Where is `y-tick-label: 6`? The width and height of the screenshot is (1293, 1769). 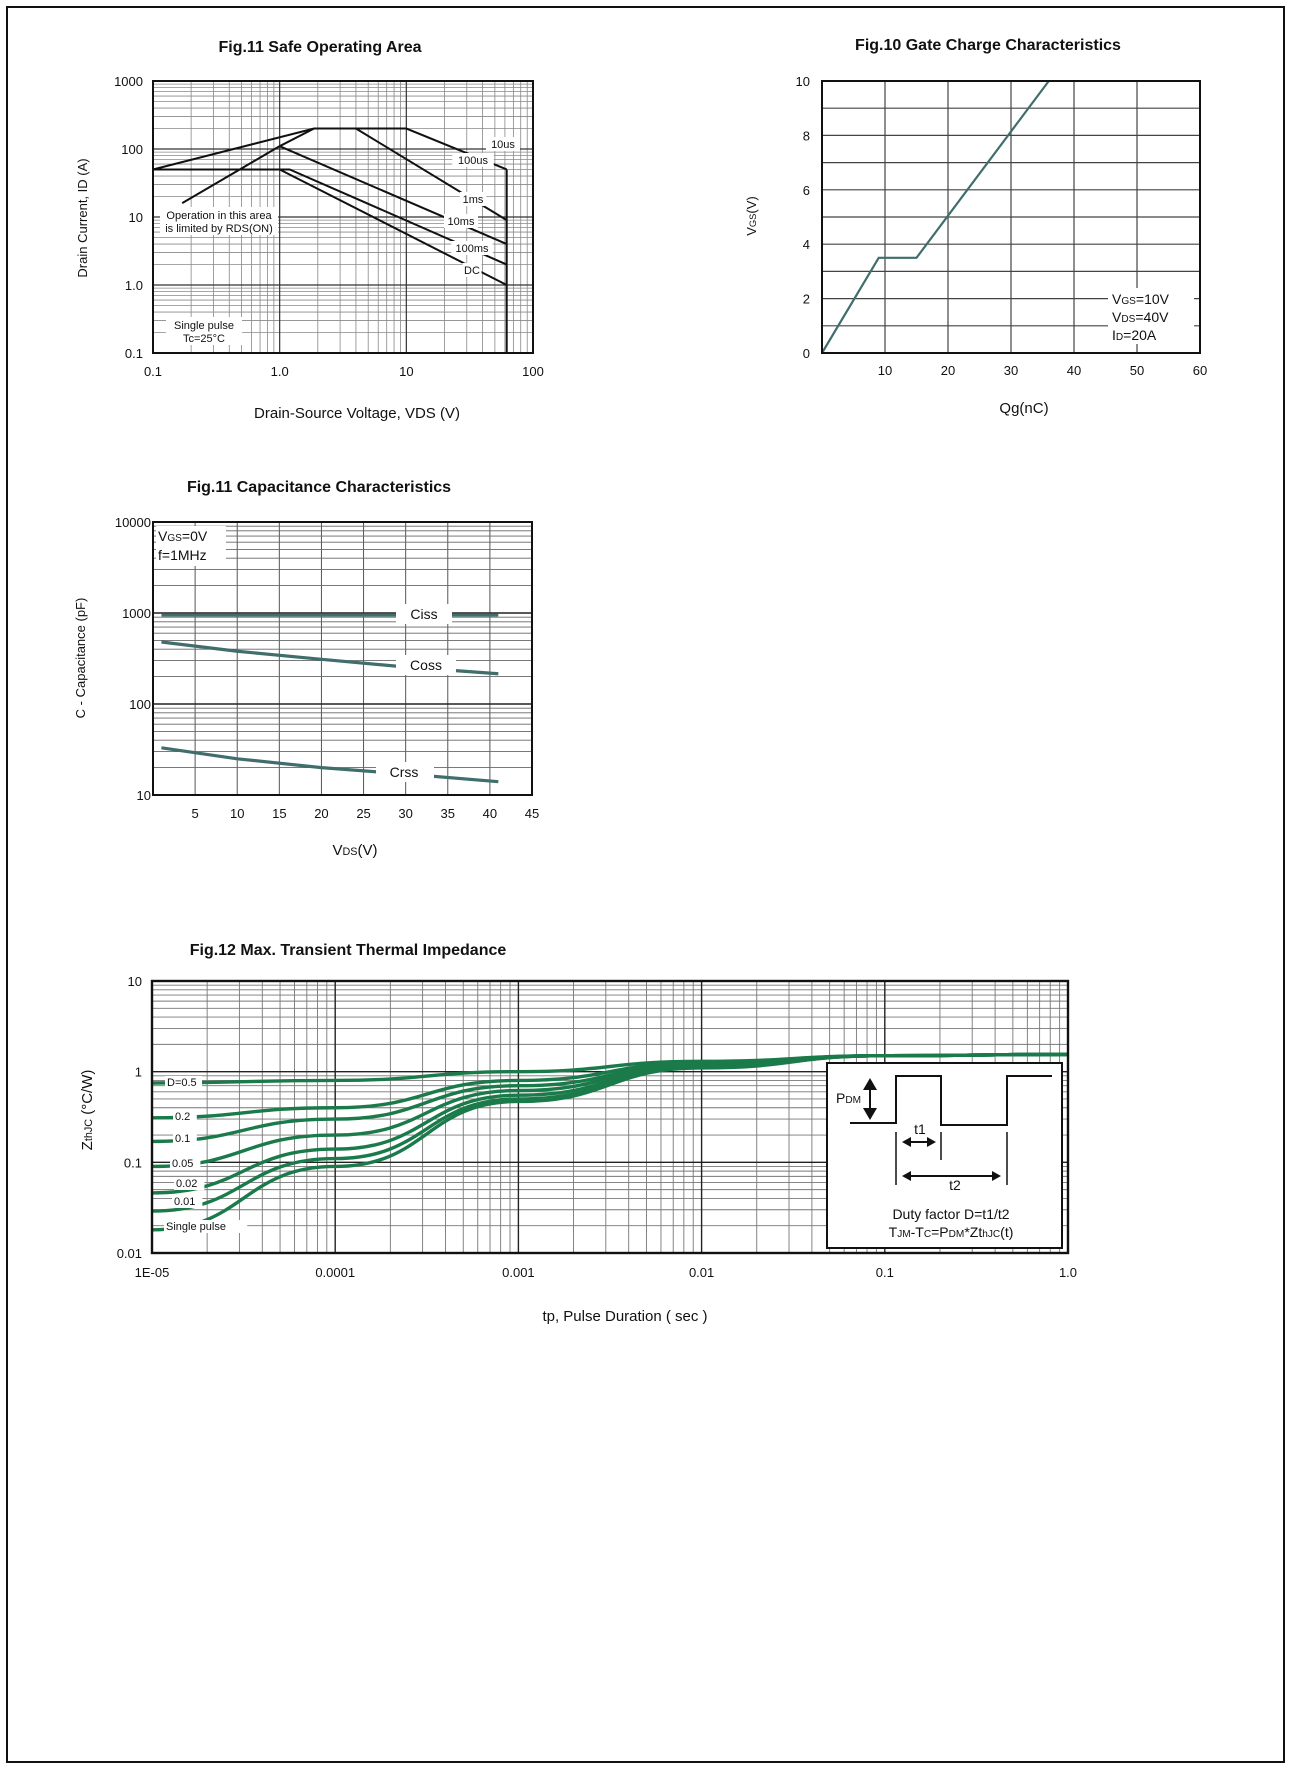
y-tick-label: 6 is located at coordinates (806, 190).